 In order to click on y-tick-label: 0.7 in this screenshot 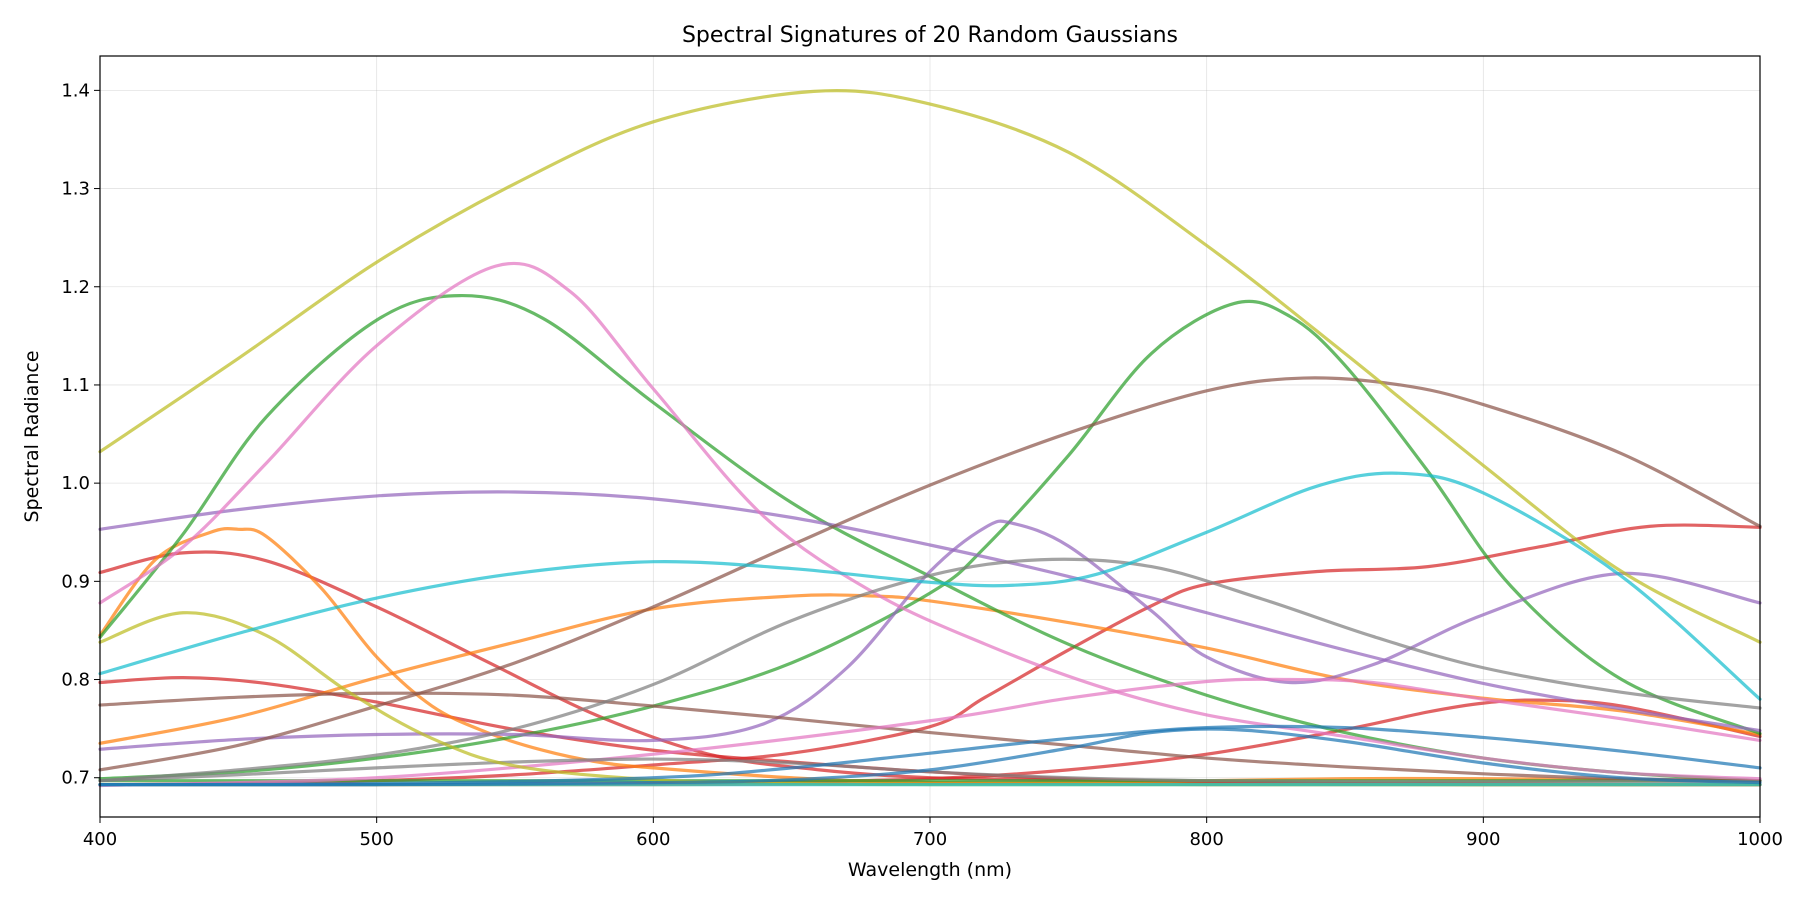, I will do `click(75, 778)`.